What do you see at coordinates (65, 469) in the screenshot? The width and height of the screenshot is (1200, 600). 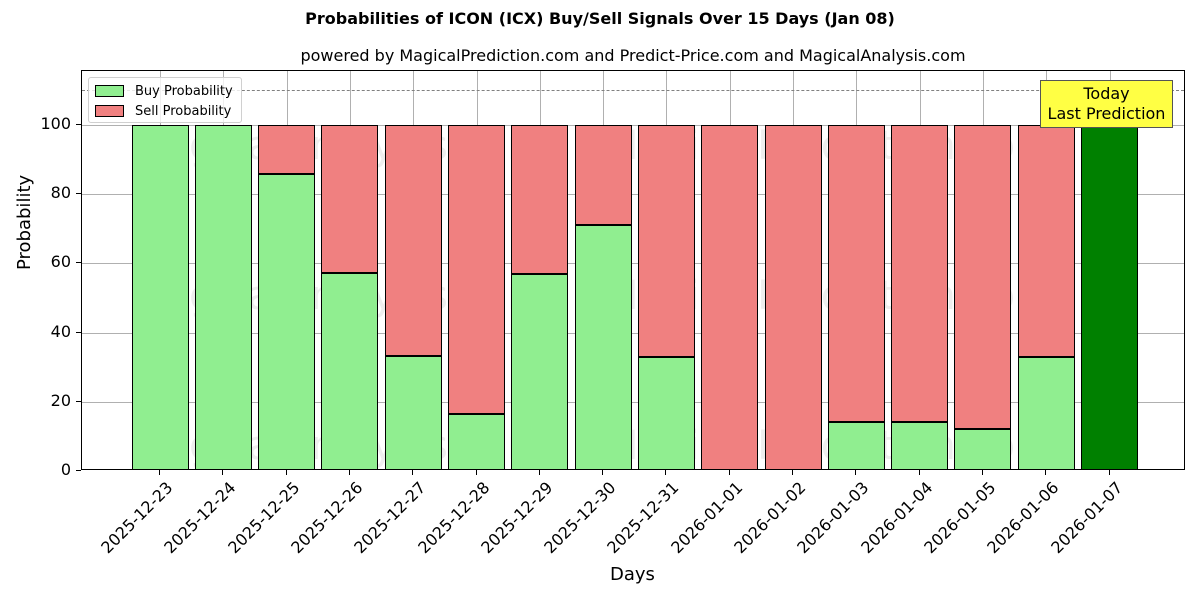 I see `y-tick-label: 0` at bounding box center [65, 469].